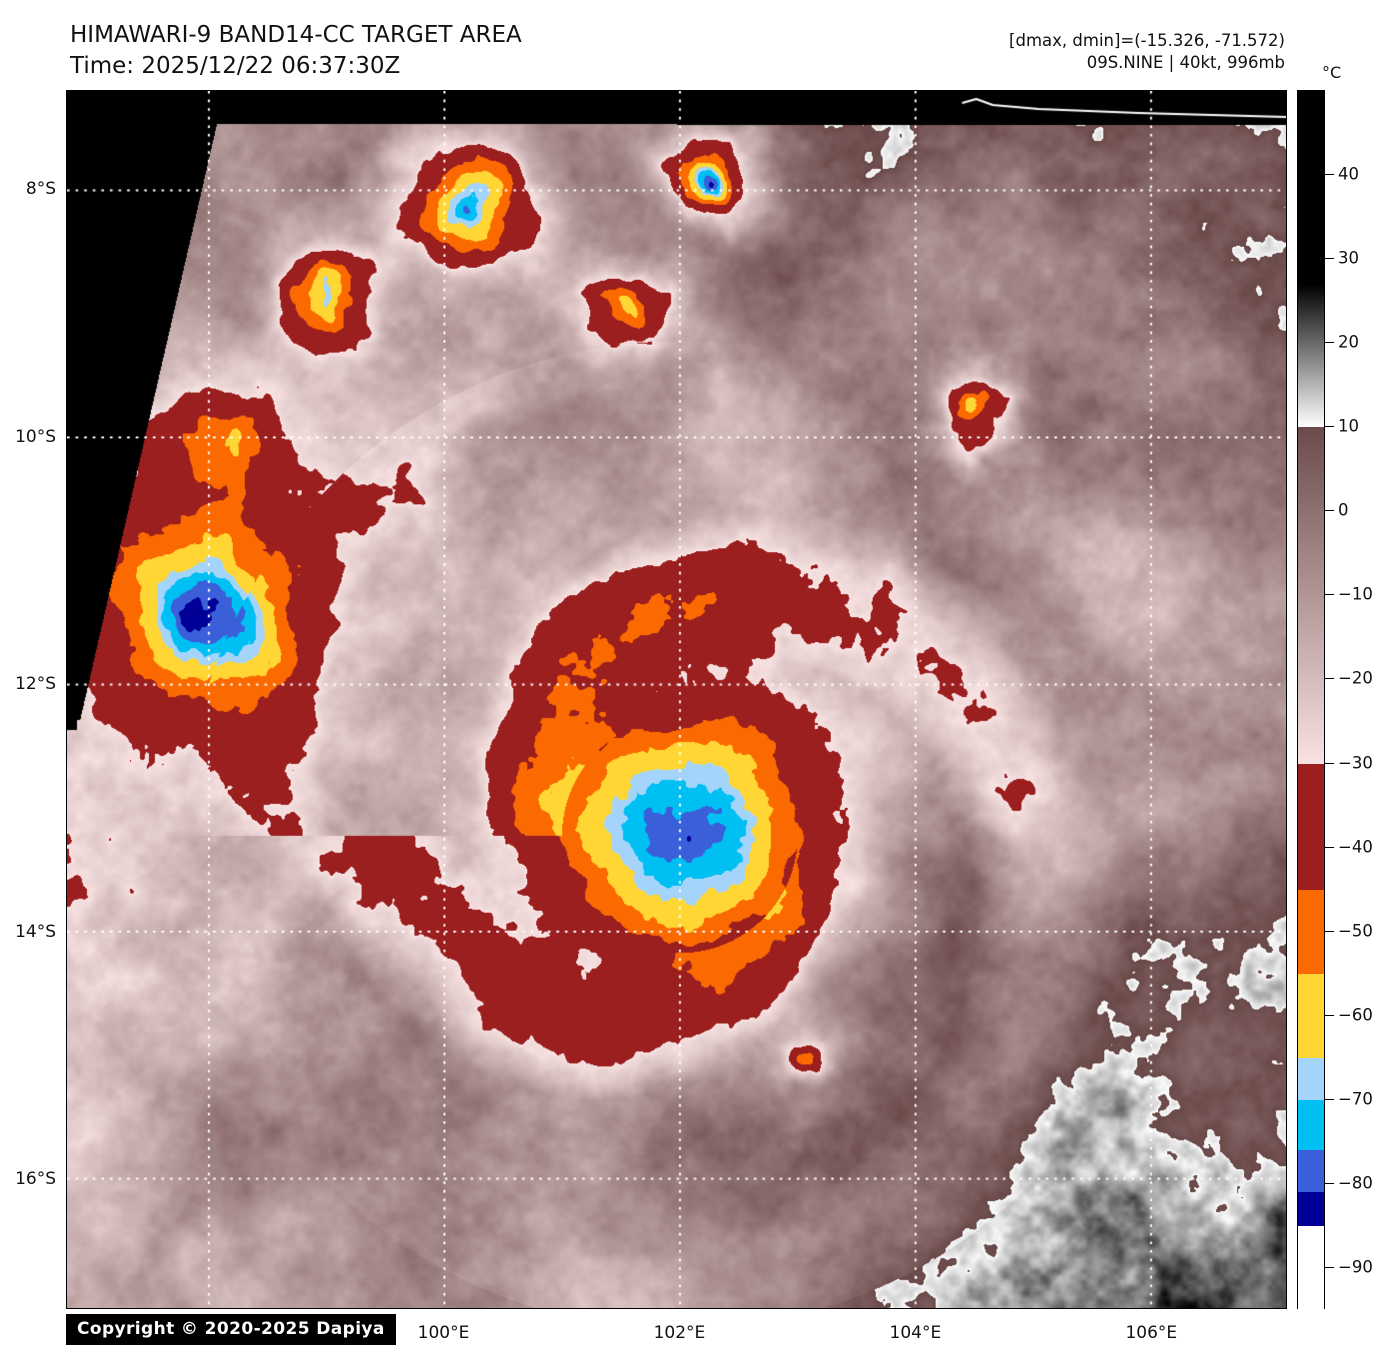 The image size is (1388, 1359). I want to click on colorbar-tick-label: 10, so click(1348, 426).